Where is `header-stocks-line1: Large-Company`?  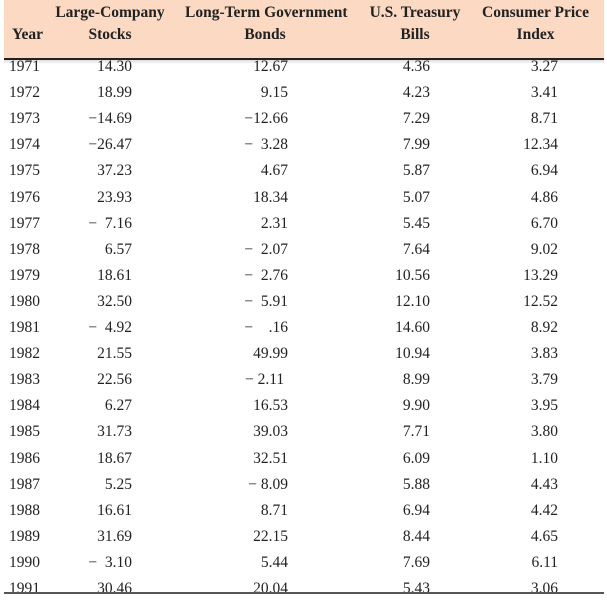 header-stocks-line1: Large-Company is located at coordinates (110, 12).